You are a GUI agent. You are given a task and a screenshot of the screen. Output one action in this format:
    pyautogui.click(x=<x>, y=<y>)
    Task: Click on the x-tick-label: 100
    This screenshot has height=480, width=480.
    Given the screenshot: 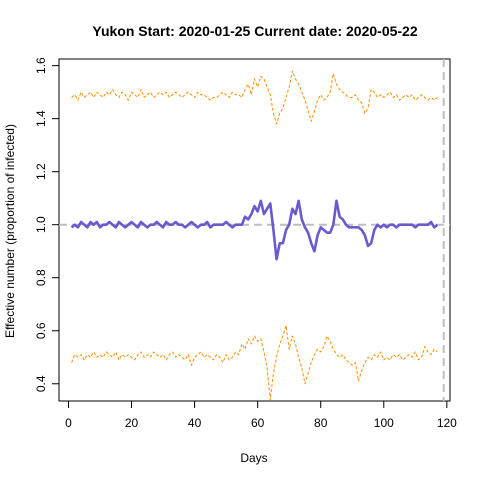 What is the action you would take?
    pyautogui.click(x=384, y=423)
    